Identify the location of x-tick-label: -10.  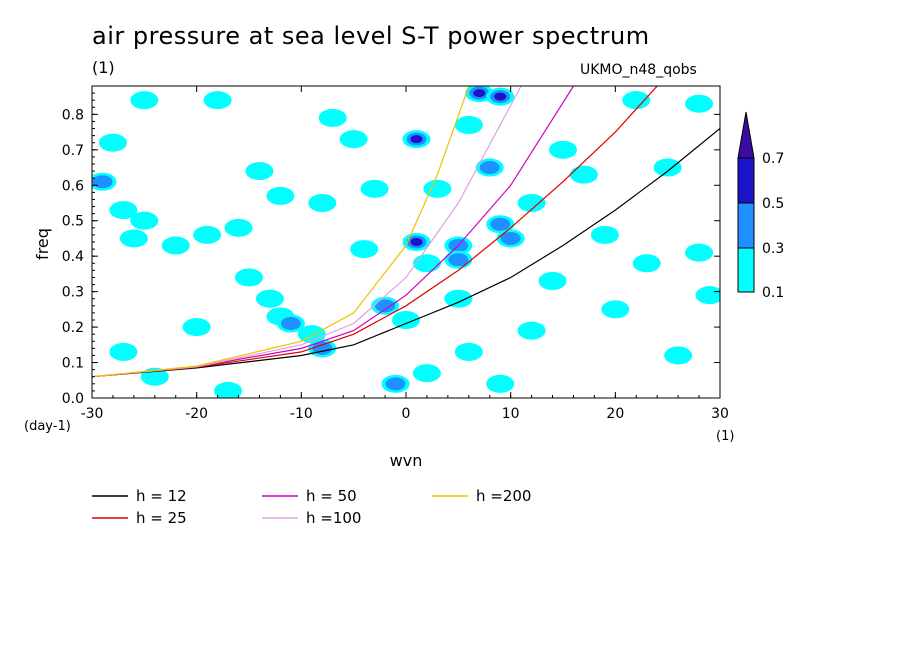
(301, 414).